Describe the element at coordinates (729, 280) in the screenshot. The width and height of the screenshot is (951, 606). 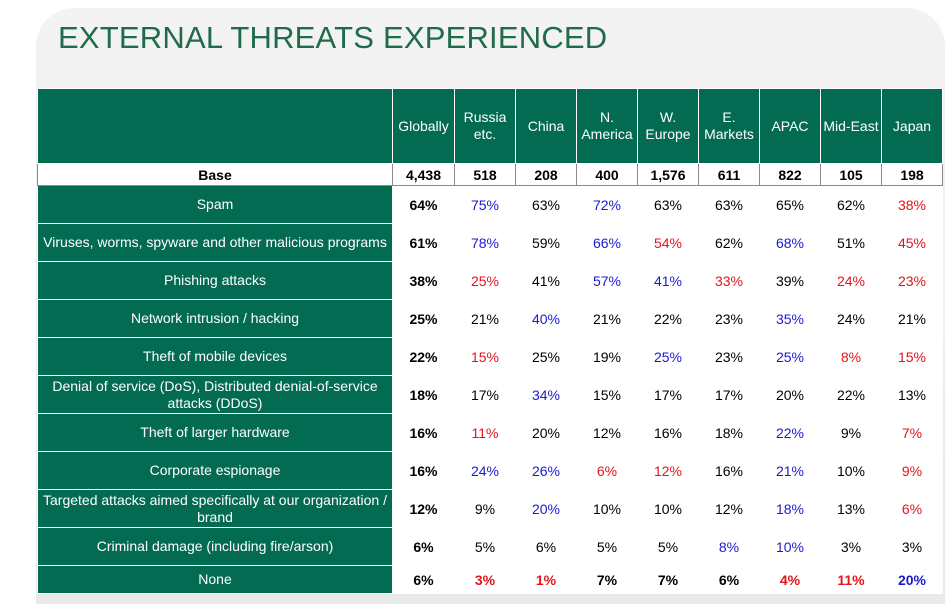
I see `data-cell: 33%` at that location.